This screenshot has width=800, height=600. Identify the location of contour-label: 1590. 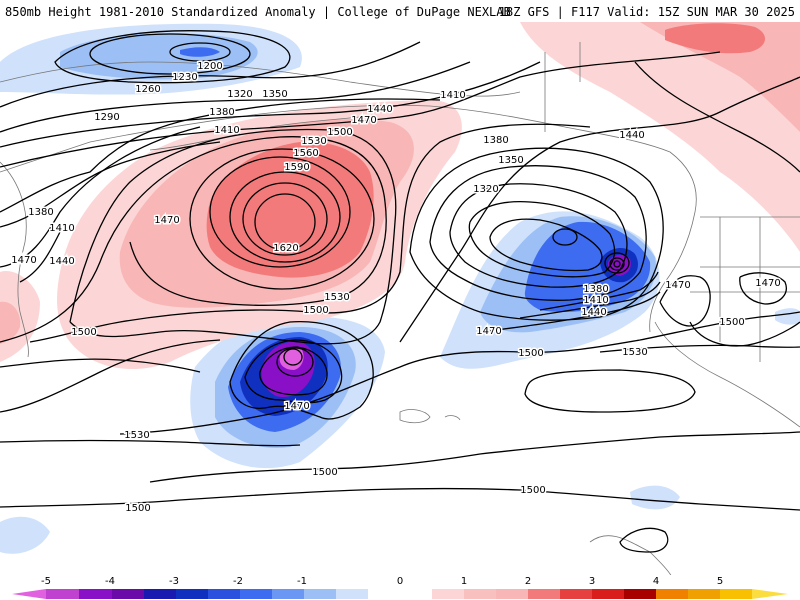
(296, 167).